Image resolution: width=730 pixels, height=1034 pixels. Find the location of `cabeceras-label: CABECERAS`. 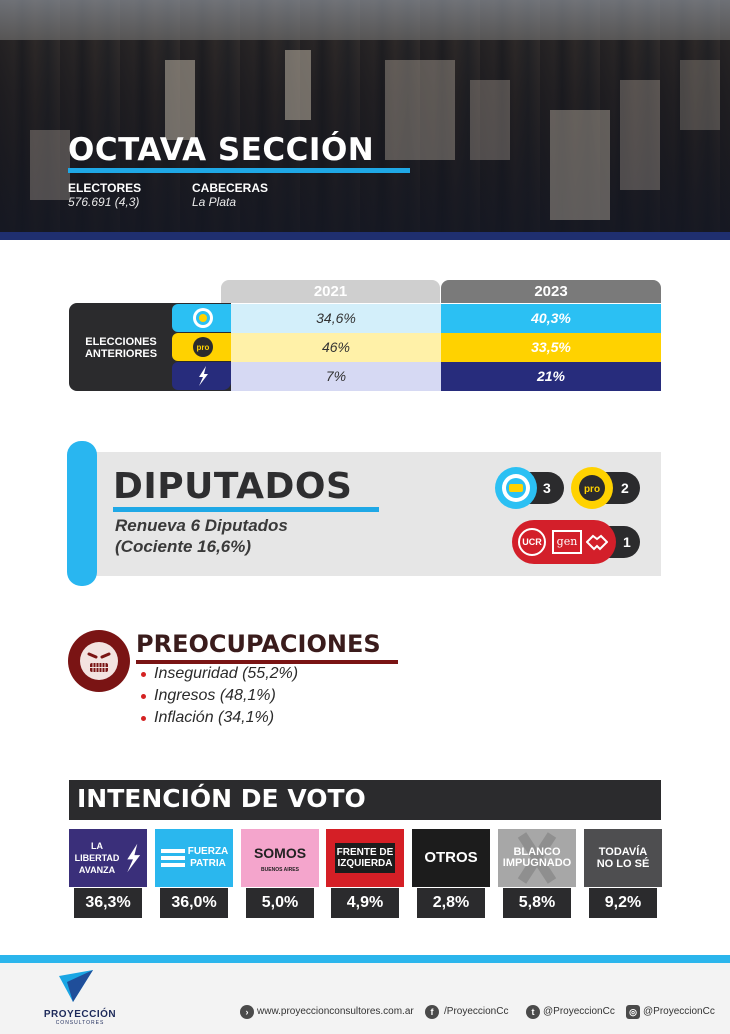

cabeceras-label: CABECERAS is located at coordinates (230, 188).